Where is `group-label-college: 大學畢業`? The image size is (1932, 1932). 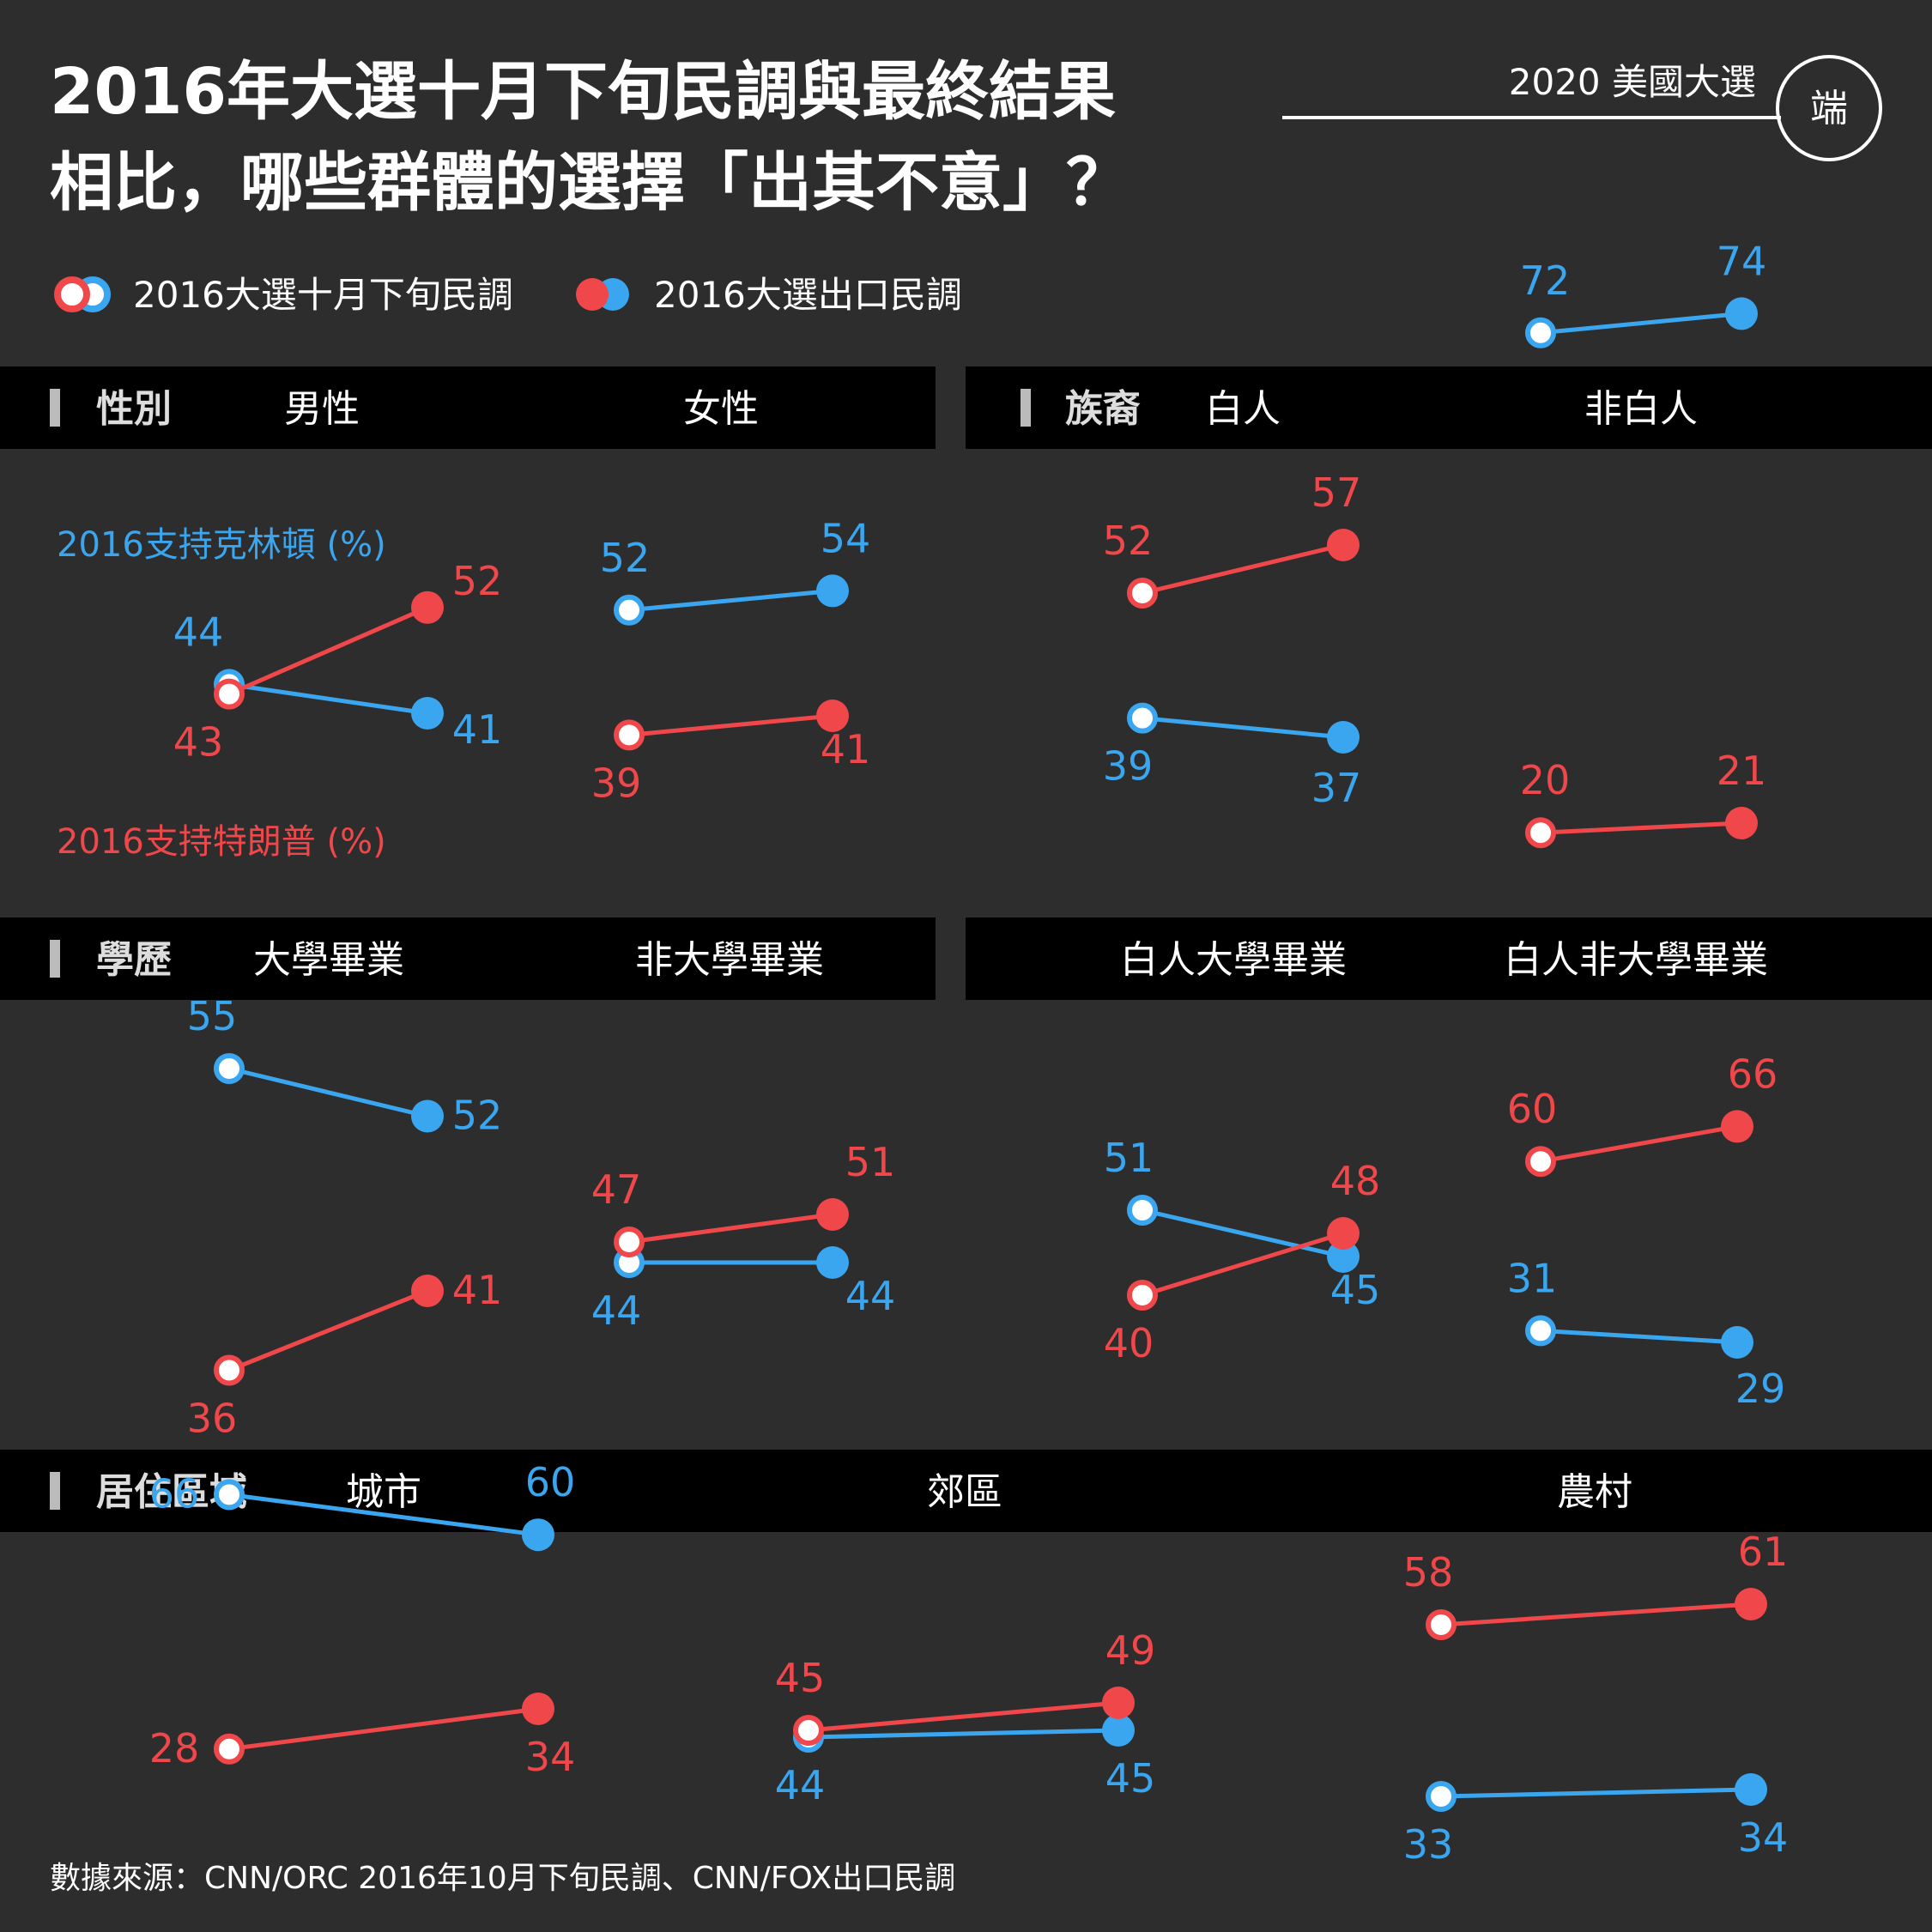 group-label-college: 大學畢業 is located at coordinates (329, 960).